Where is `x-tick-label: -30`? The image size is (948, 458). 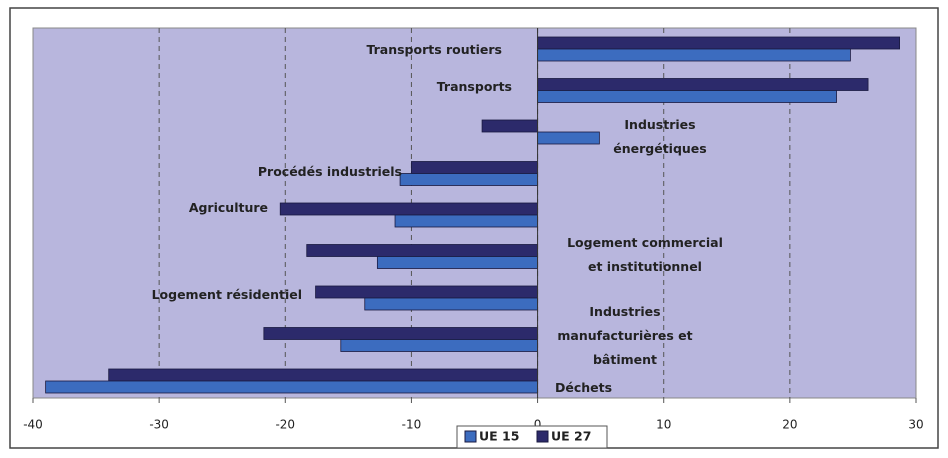 x-tick-label: -30 is located at coordinates (159, 425).